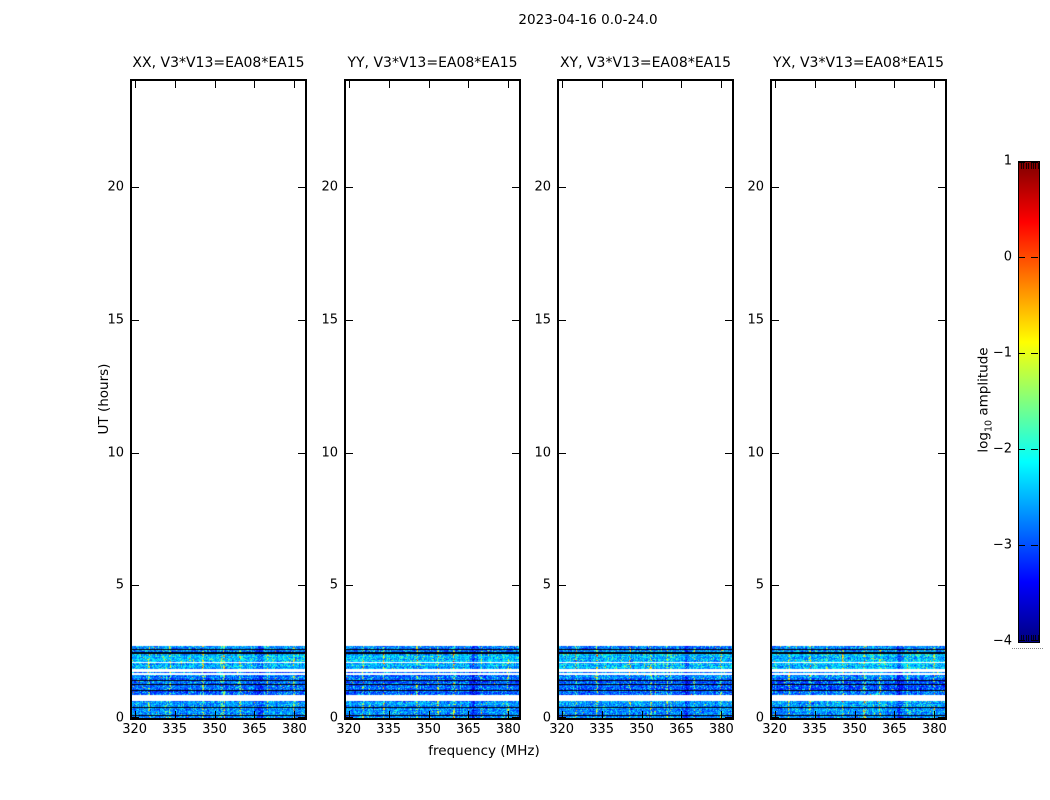 Image resolution: width=1050 pixels, height=800 pixels. I want to click on panel-yy, so click(432, 399).